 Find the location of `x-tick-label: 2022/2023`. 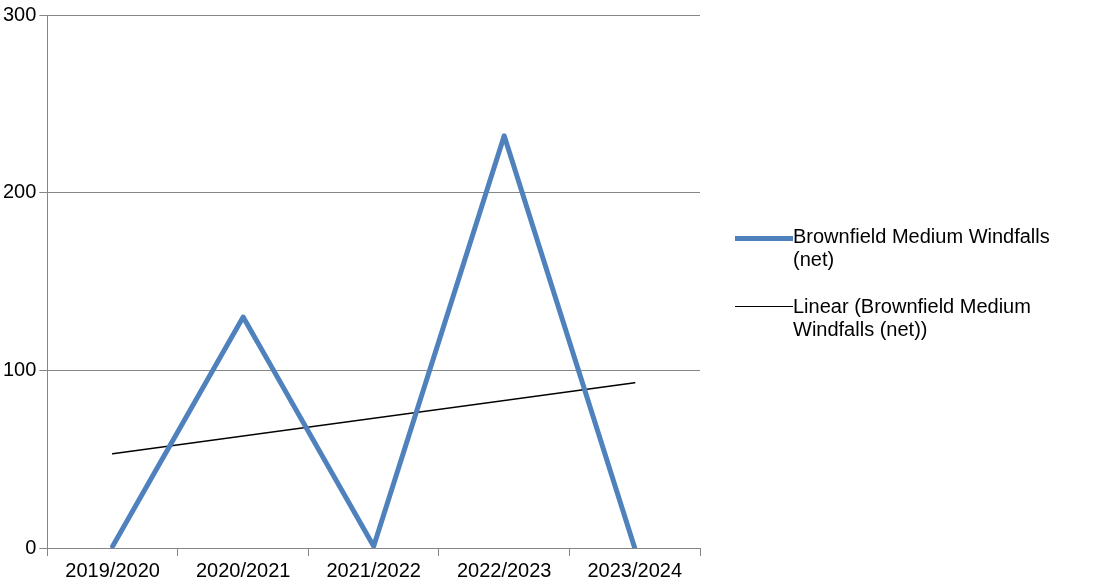

x-tick-label: 2022/2023 is located at coordinates (504, 569).